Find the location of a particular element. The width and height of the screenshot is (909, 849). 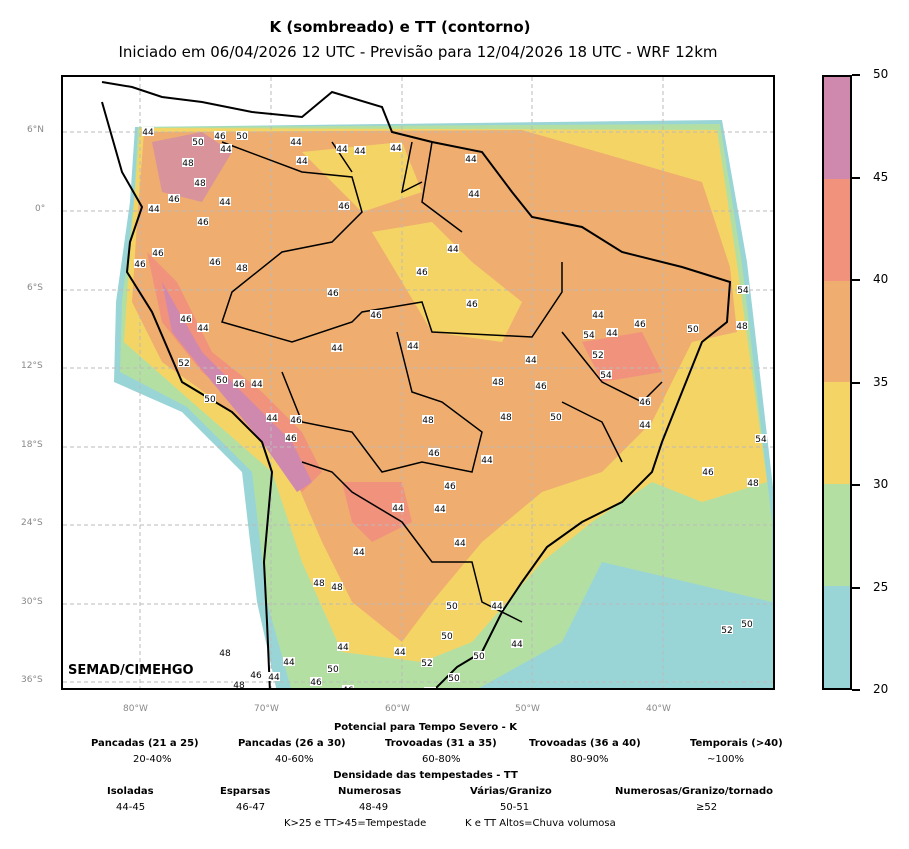

k-legend-label: Pancadas (26 a 30) is located at coordinates (292, 743).